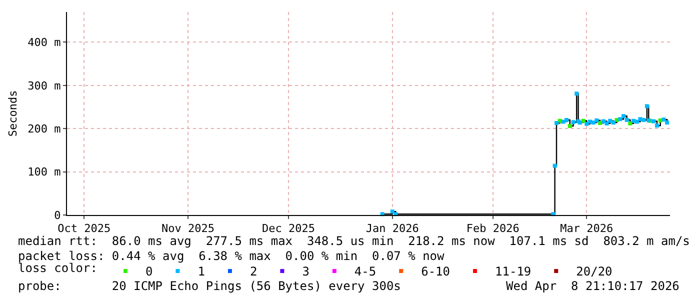 The image size is (697, 297). Describe the element at coordinates (232, 256) in the screenshot. I see `text: packet loss: 0.44 % avg 6.38 % max 0.00 % min 0.07 % now` at that location.